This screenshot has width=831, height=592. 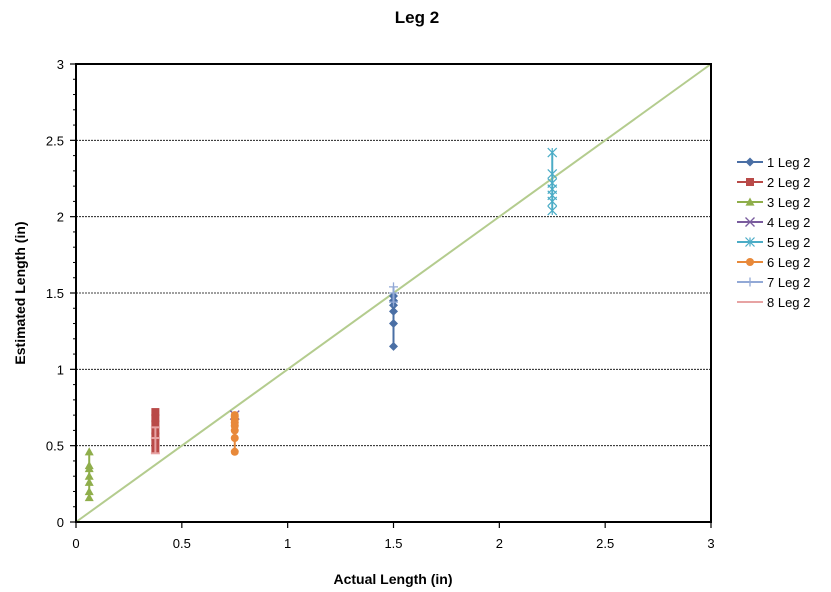 I want to click on y-tick-label: 3, so click(x=60, y=64).